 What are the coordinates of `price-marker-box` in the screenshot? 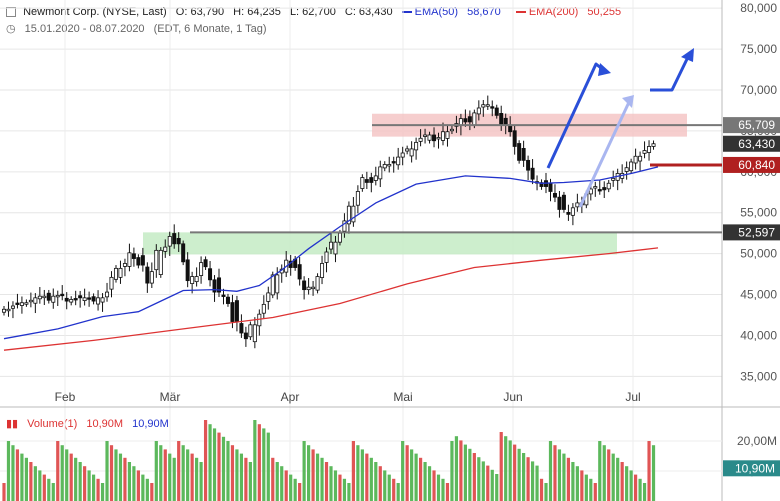 It's located at (751, 143).